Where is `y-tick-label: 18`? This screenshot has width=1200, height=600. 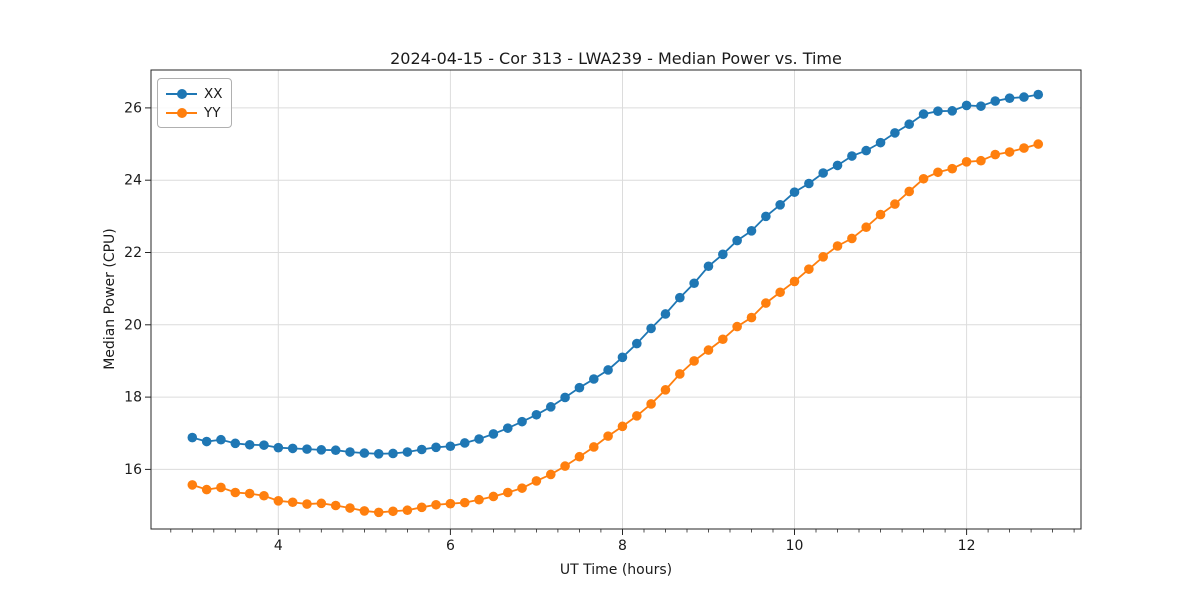 y-tick-label: 18 is located at coordinates (133, 398).